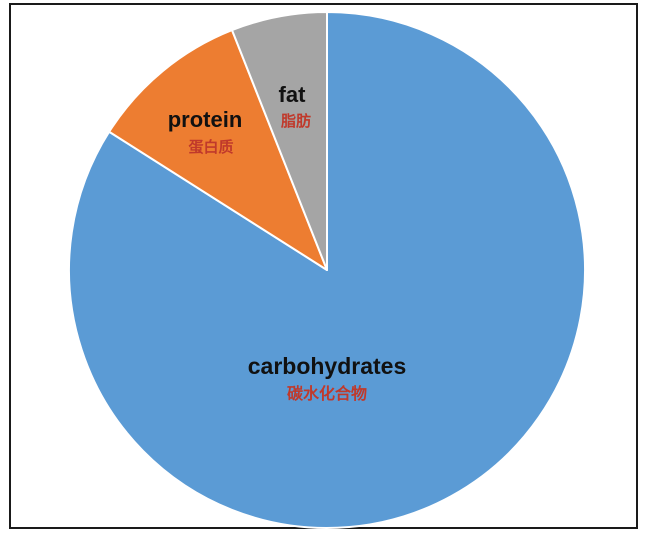 This screenshot has height=542, width=651. Describe the element at coordinates (293, 94) in the screenshot. I see `fat-label: fat` at that location.